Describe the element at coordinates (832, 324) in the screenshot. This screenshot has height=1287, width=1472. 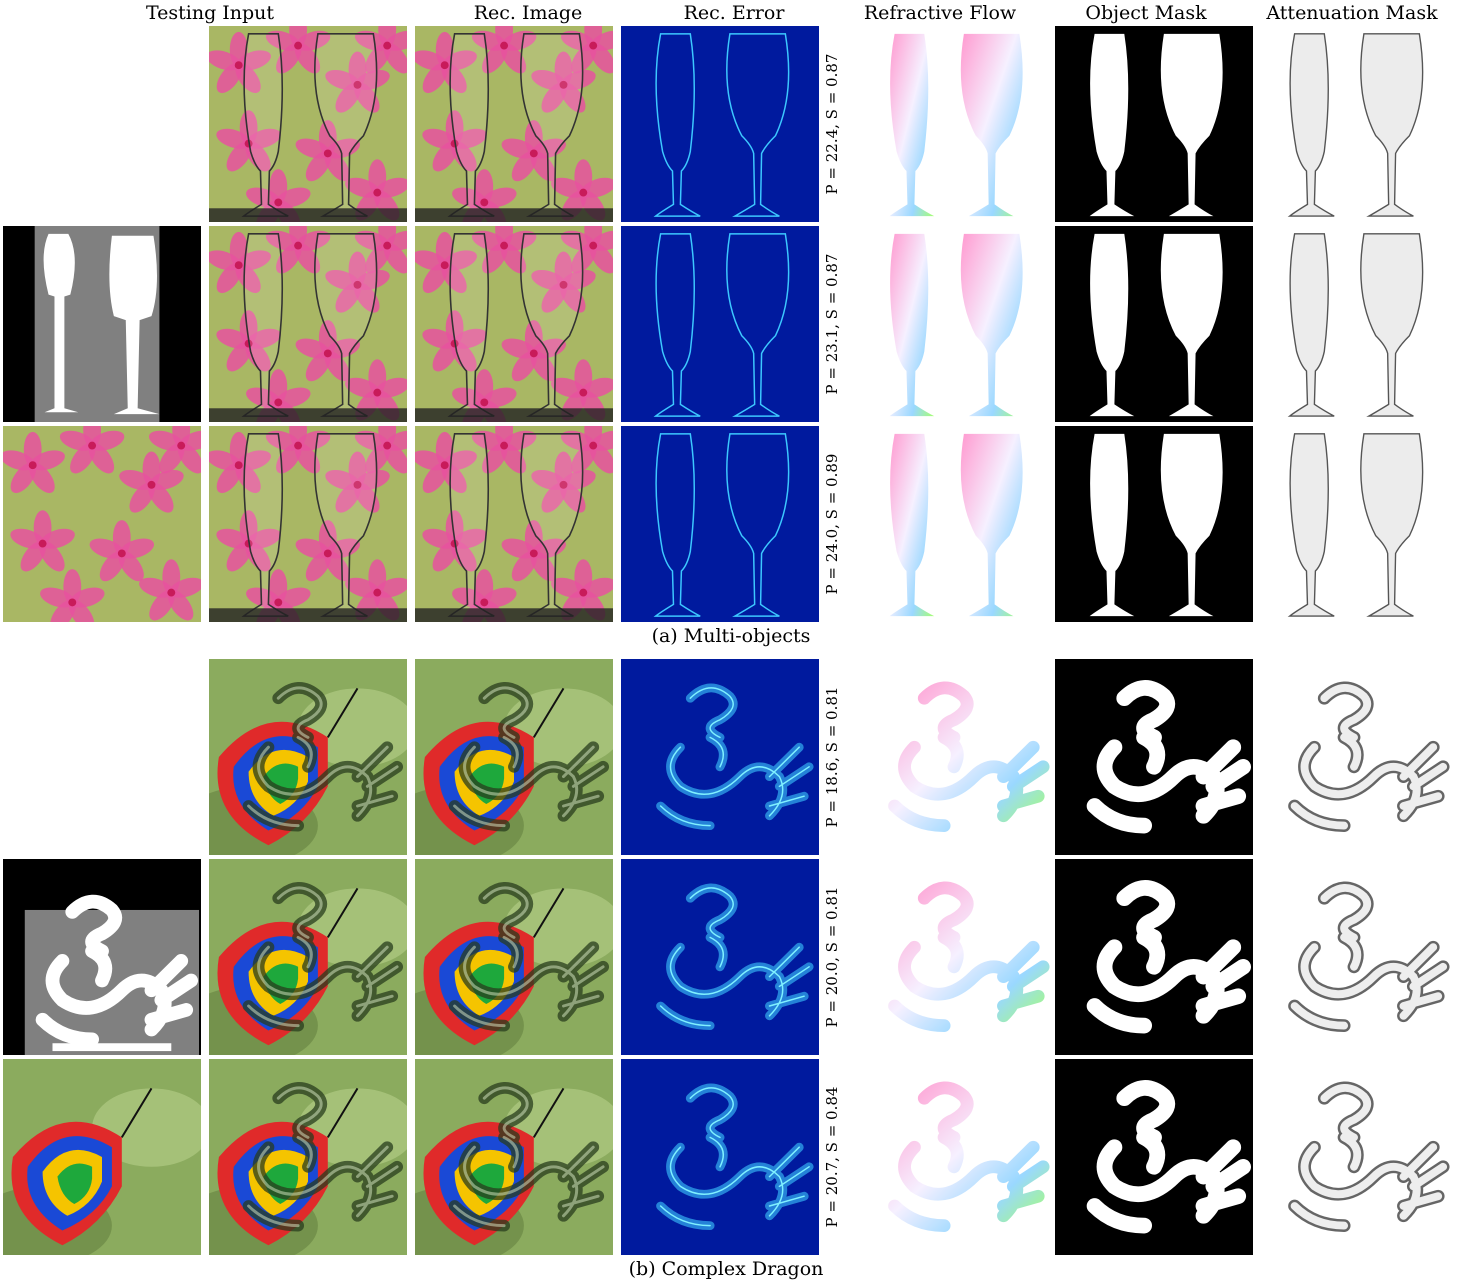
I see `metric-label: P = 23.1, S = 0.87` at that location.